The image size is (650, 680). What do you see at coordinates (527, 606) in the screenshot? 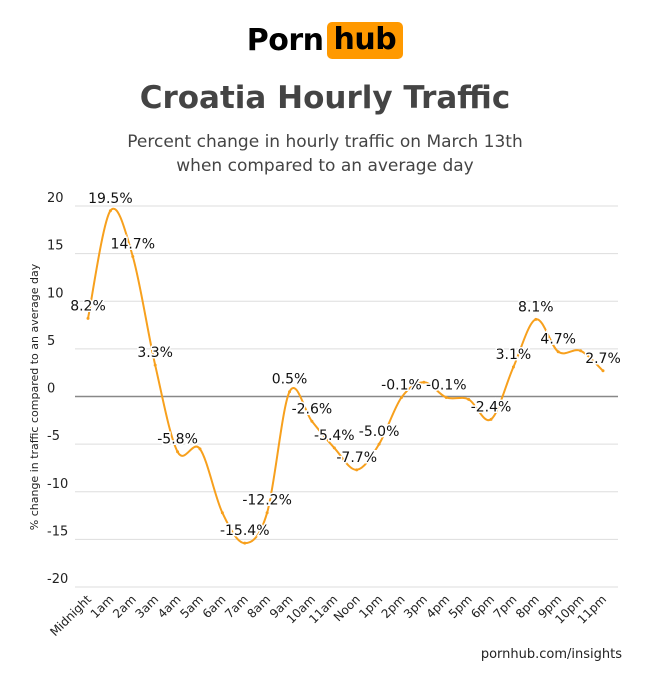
I see `x-tick-label: 8pm` at bounding box center [527, 606].